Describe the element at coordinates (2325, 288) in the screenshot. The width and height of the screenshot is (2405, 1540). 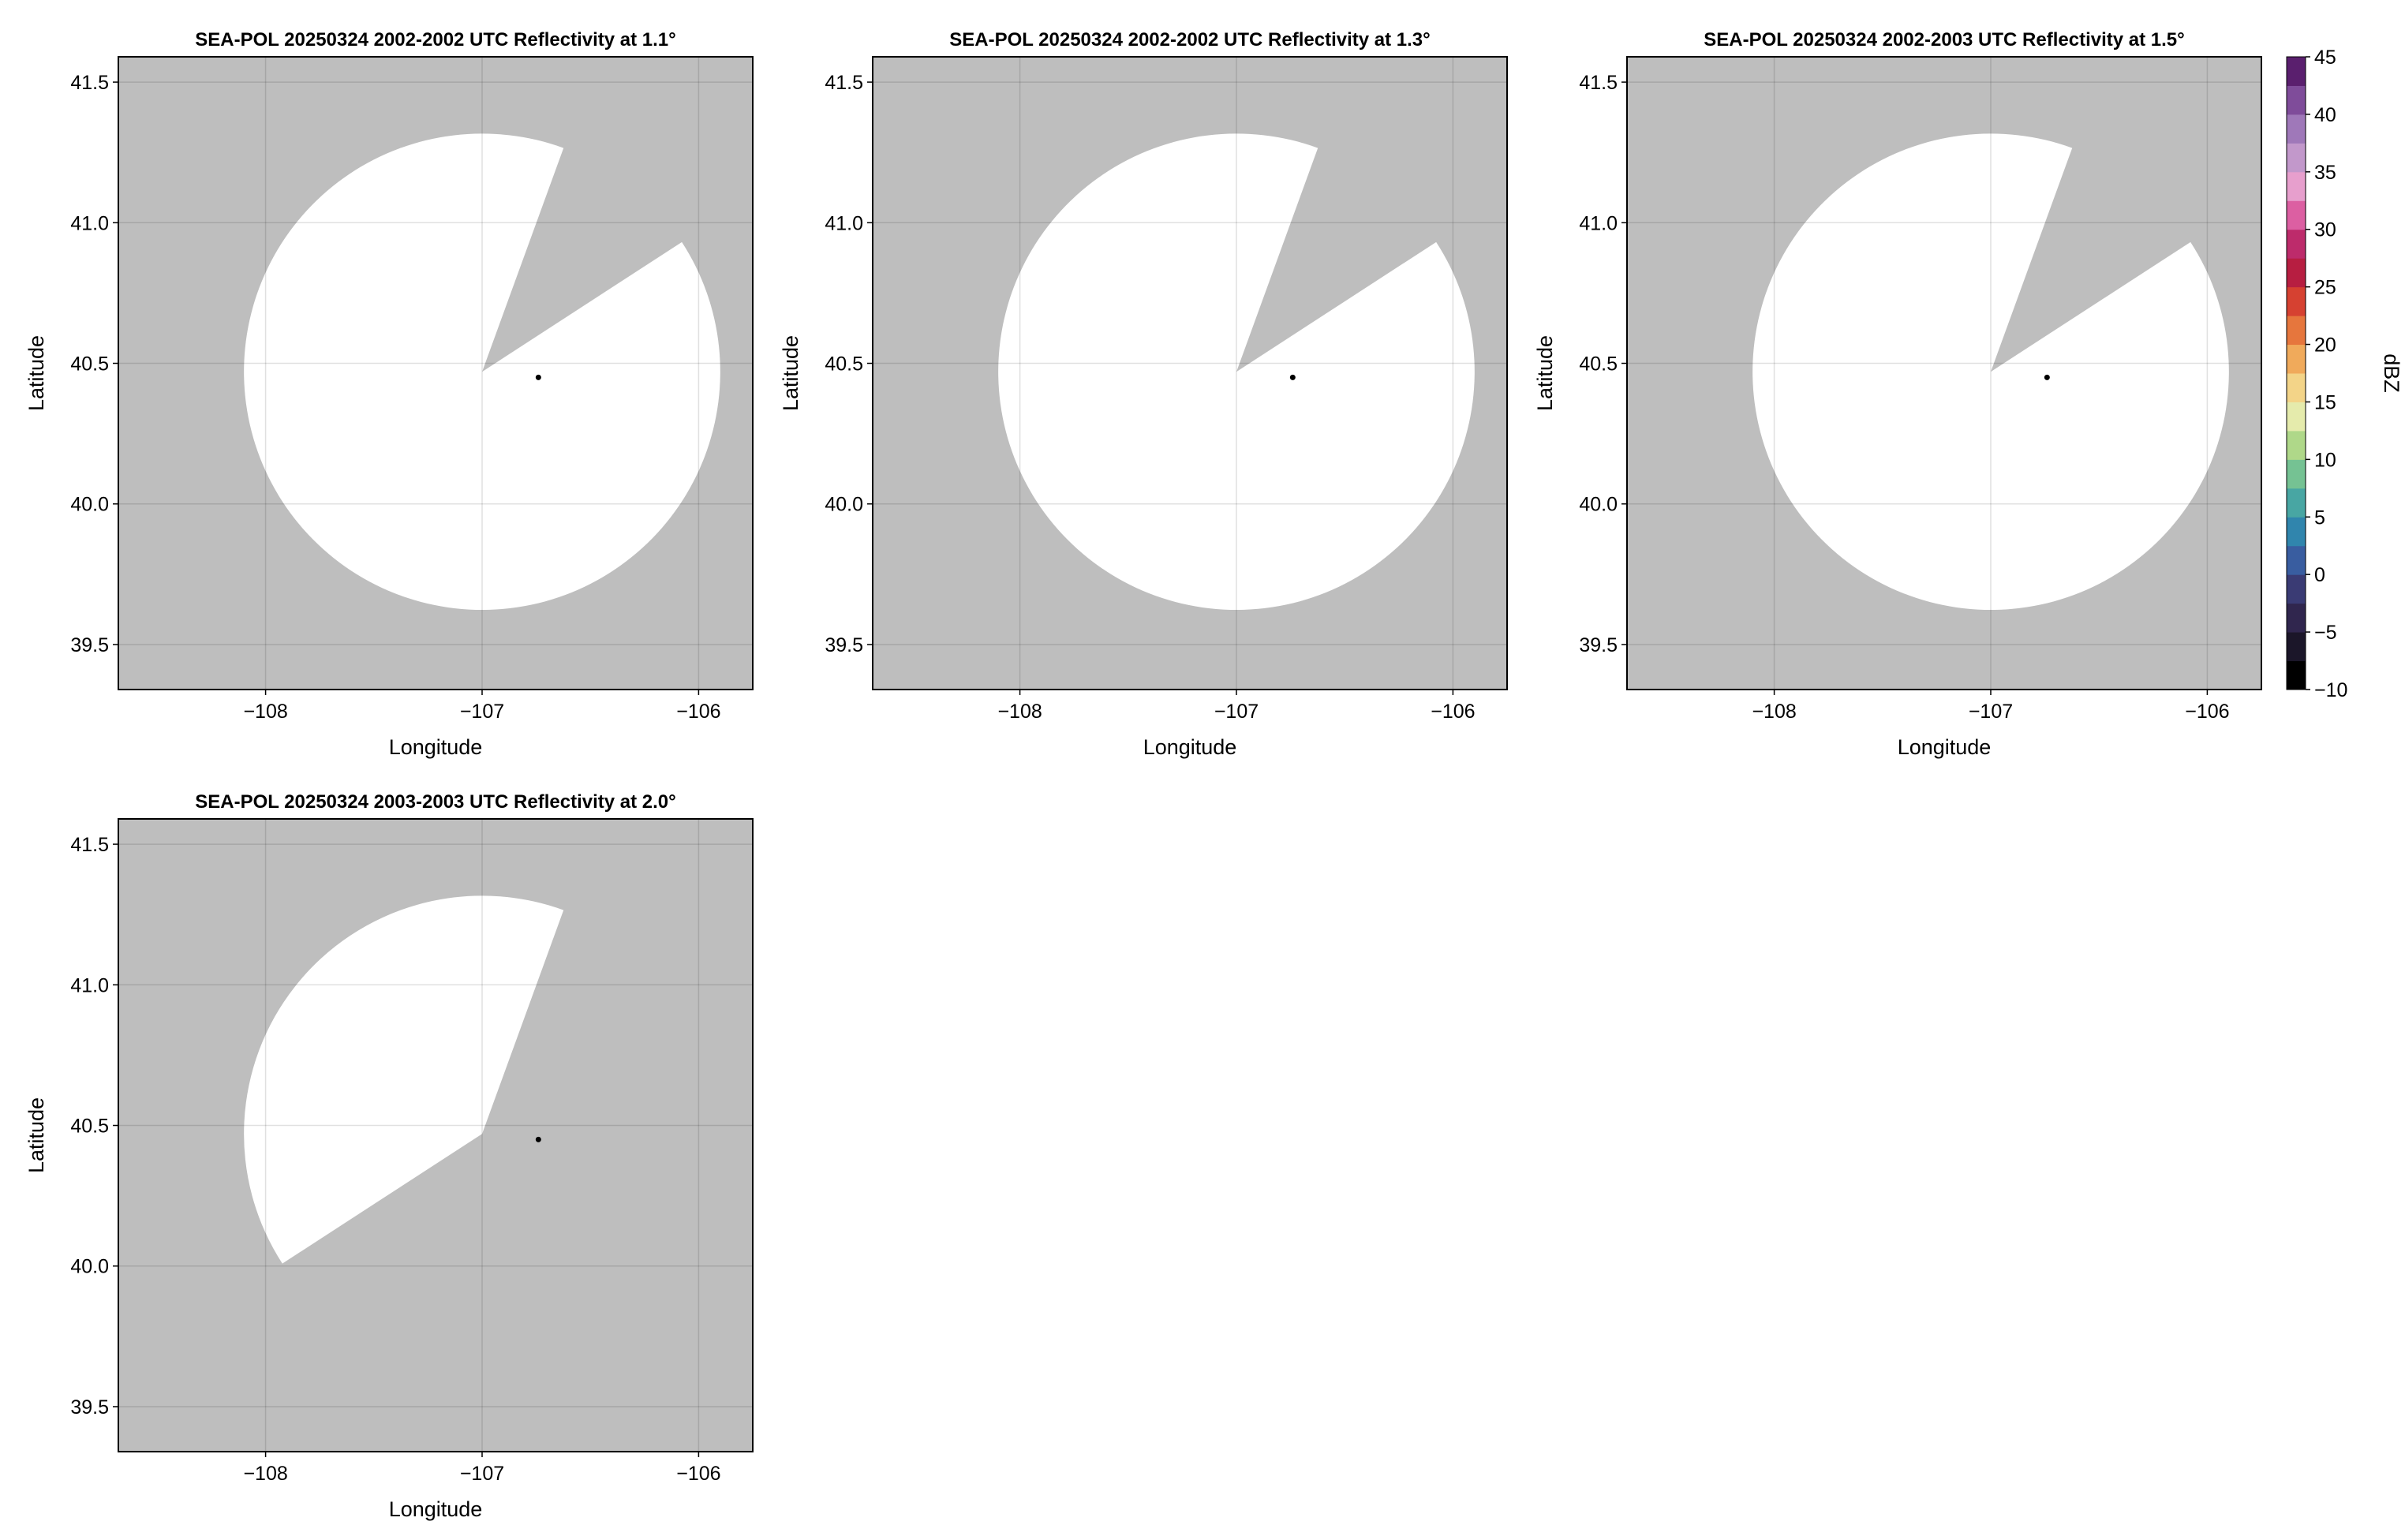
I see `colorbar-tick-label: 25` at that location.